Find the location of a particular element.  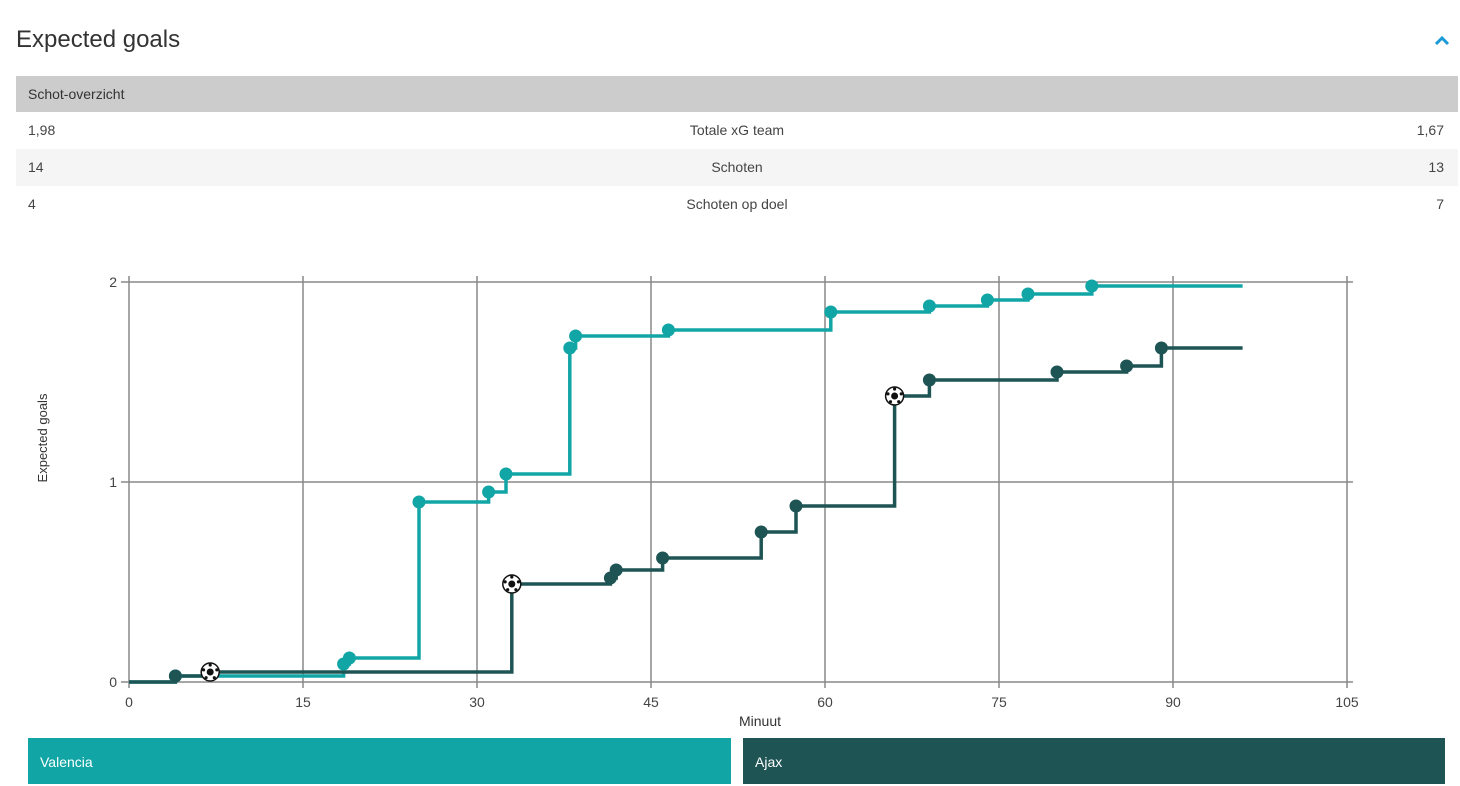

shot-summary-heading: Schot-overzicht is located at coordinates (737, 94).